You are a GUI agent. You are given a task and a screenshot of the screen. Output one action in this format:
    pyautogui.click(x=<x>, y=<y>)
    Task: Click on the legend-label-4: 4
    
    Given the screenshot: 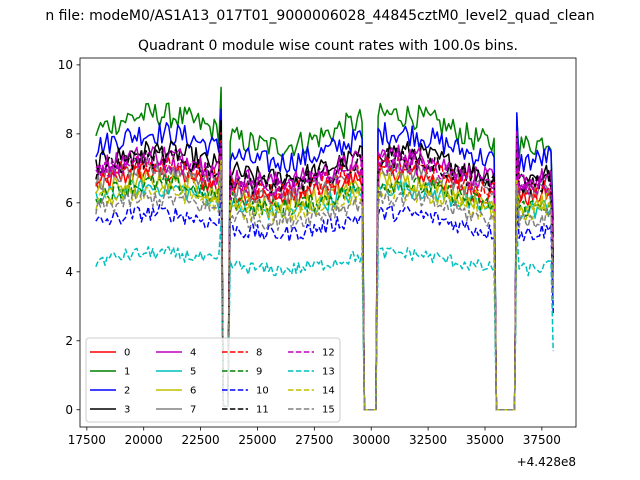 What is the action you would take?
    pyautogui.click(x=193, y=353)
    